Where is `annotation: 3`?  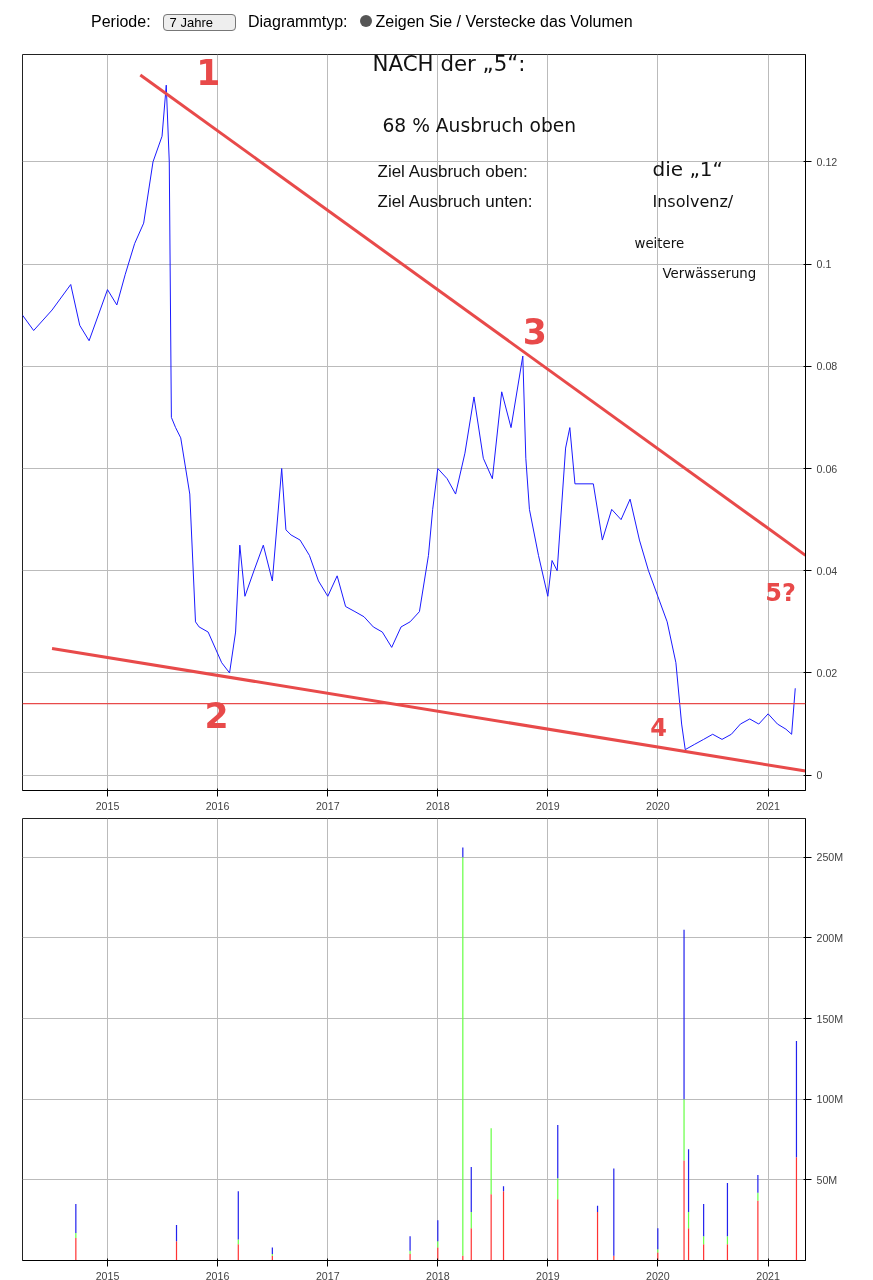 annotation: 3 is located at coordinates (534, 332).